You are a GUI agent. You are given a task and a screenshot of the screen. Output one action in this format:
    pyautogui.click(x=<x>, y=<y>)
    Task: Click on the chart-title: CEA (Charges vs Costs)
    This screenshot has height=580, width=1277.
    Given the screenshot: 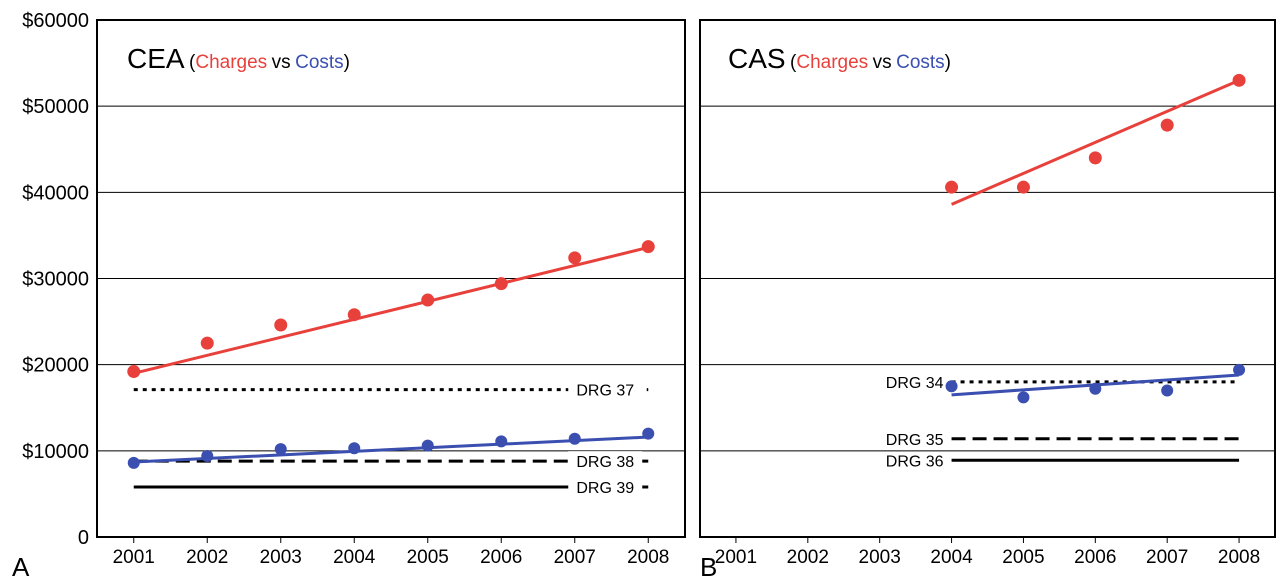 What is the action you would take?
    pyautogui.click(x=238, y=58)
    